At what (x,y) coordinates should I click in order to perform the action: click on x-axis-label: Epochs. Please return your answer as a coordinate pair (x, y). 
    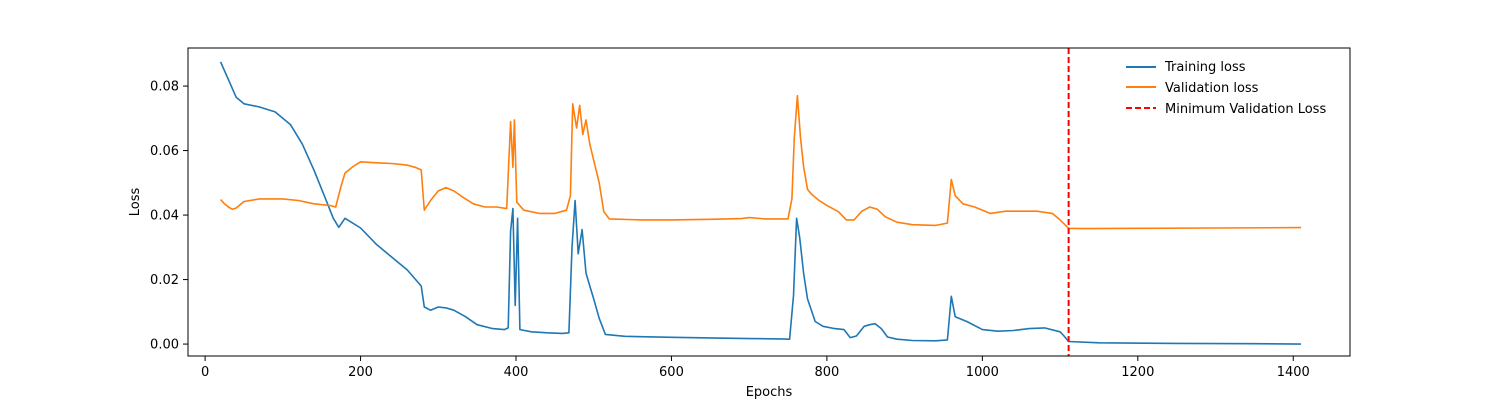
    Looking at the image, I should click on (769, 392).